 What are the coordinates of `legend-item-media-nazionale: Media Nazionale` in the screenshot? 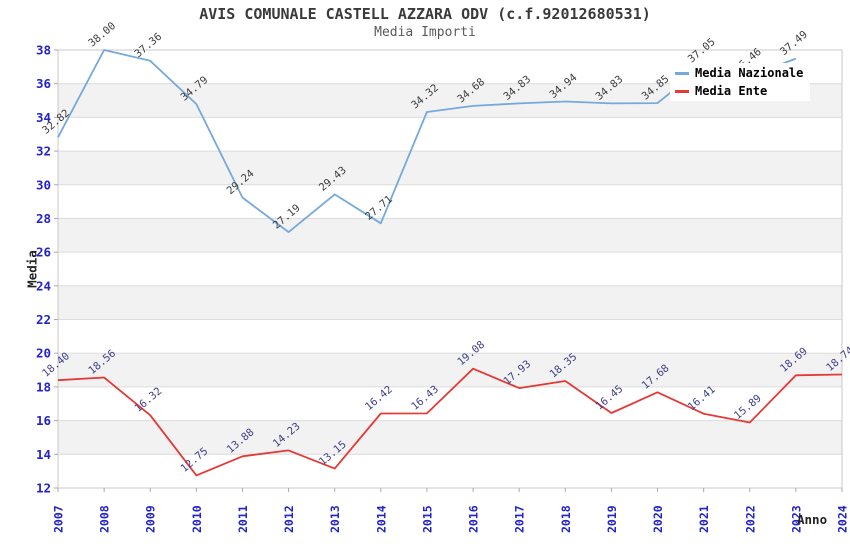 It's located at (742, 73).